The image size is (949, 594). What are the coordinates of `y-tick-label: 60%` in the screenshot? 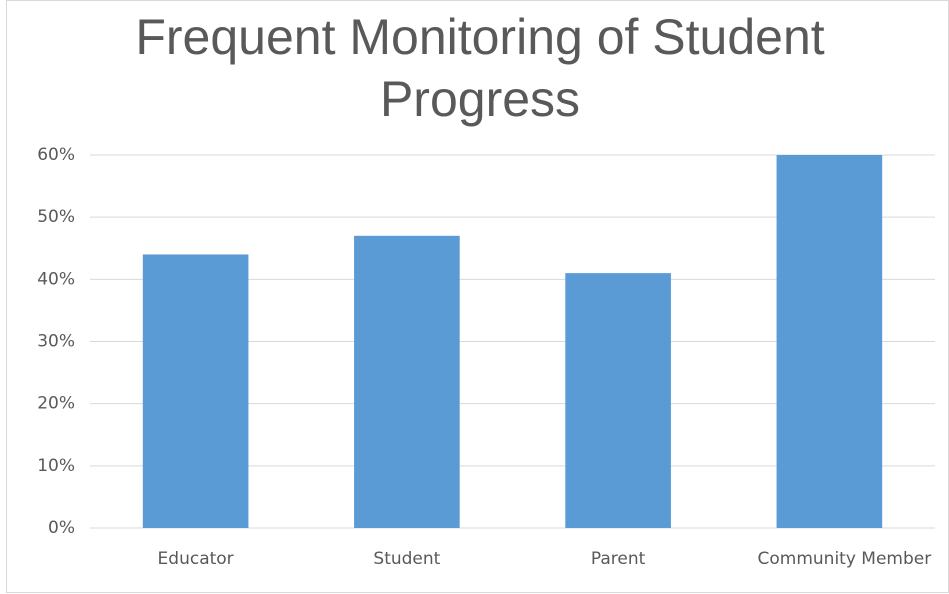 It's located at (56, 155).